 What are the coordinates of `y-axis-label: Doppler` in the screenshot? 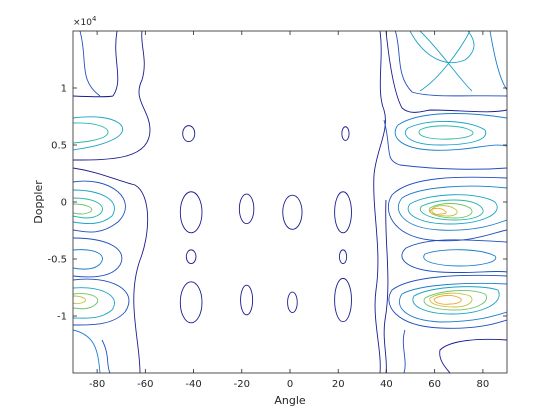 It's located at (38, 202).